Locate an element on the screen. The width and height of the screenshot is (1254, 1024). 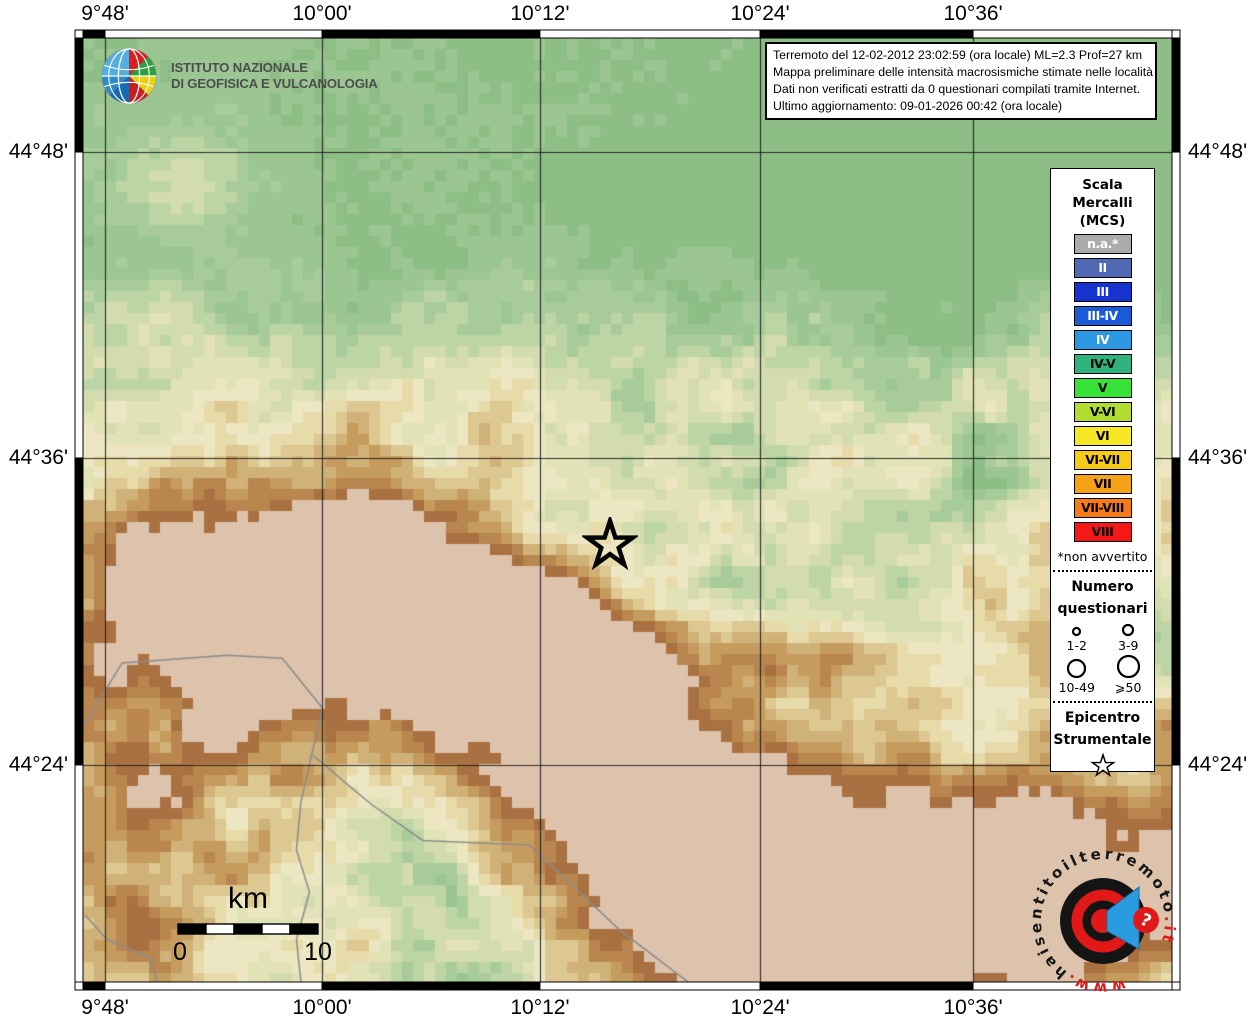
mcs-chip-iii: III is located at coordinates (1102, 292).